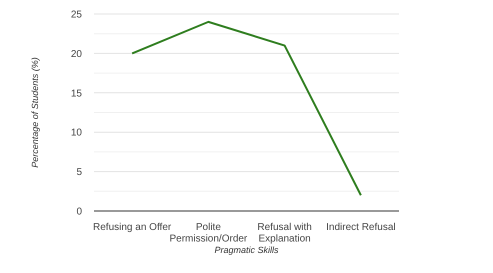  What do you see at coordinates (132, 227) in the screenshot?
I see `x-tick-label: Refusing an Offer` at bounding box center [132, 227].